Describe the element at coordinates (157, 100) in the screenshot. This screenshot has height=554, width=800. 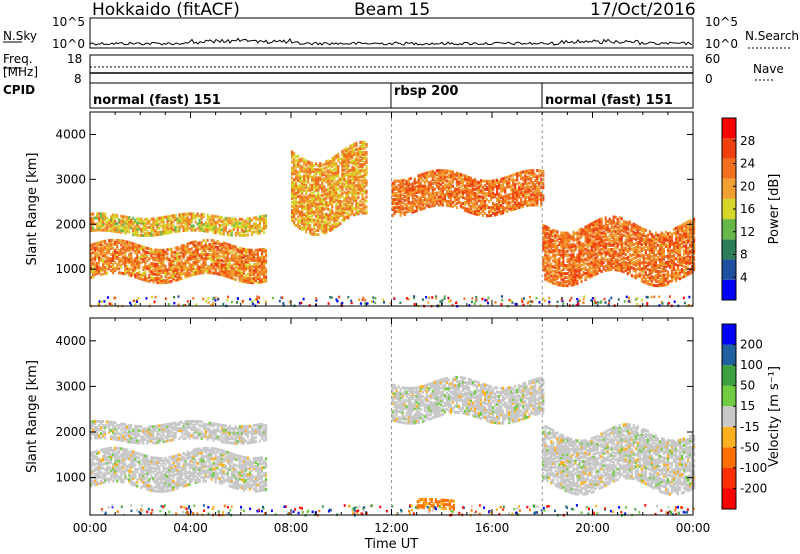
I see `cpid-segment-1: normal (fast) 151` at that location.